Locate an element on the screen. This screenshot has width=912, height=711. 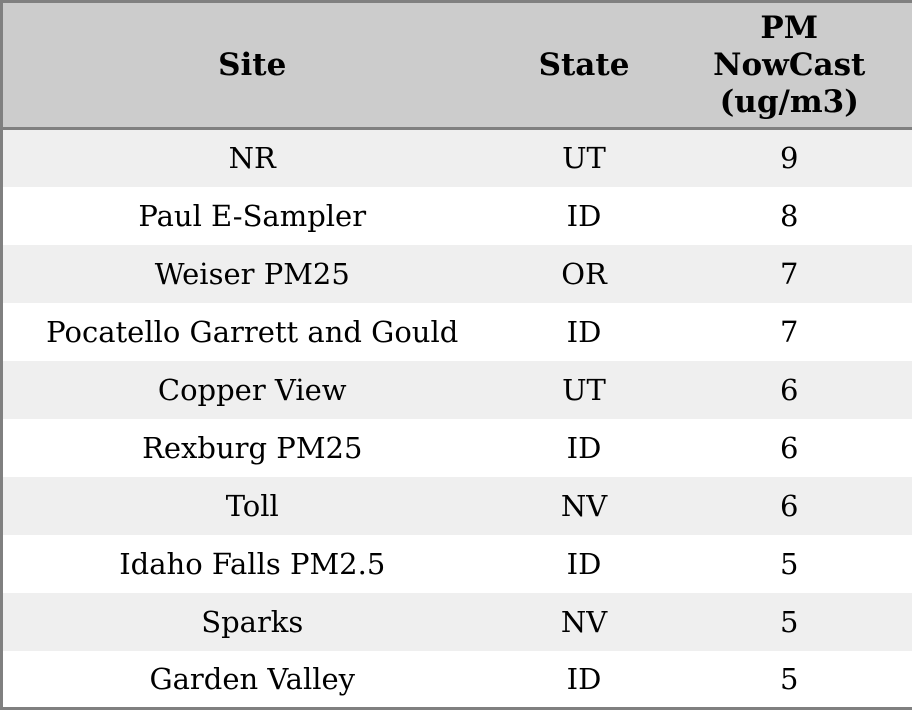
cell-site: Weiser PM25 is located at coordinates (251, 273).